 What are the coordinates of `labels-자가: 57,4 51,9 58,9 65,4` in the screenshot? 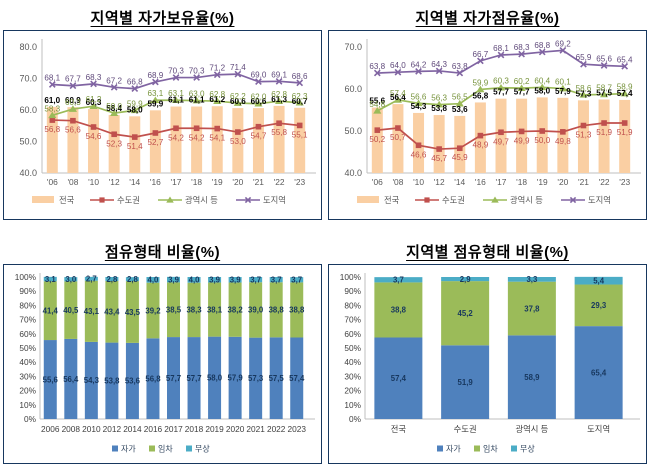 It's located at (499, 377).